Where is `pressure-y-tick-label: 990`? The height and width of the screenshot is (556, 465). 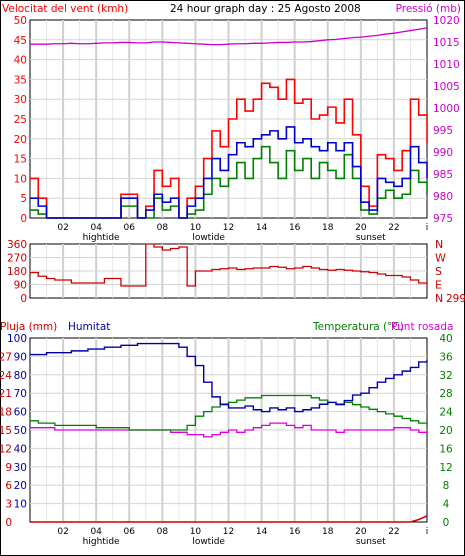 pressure-y-tick-label: 990 is located at coordinates (443, 153).